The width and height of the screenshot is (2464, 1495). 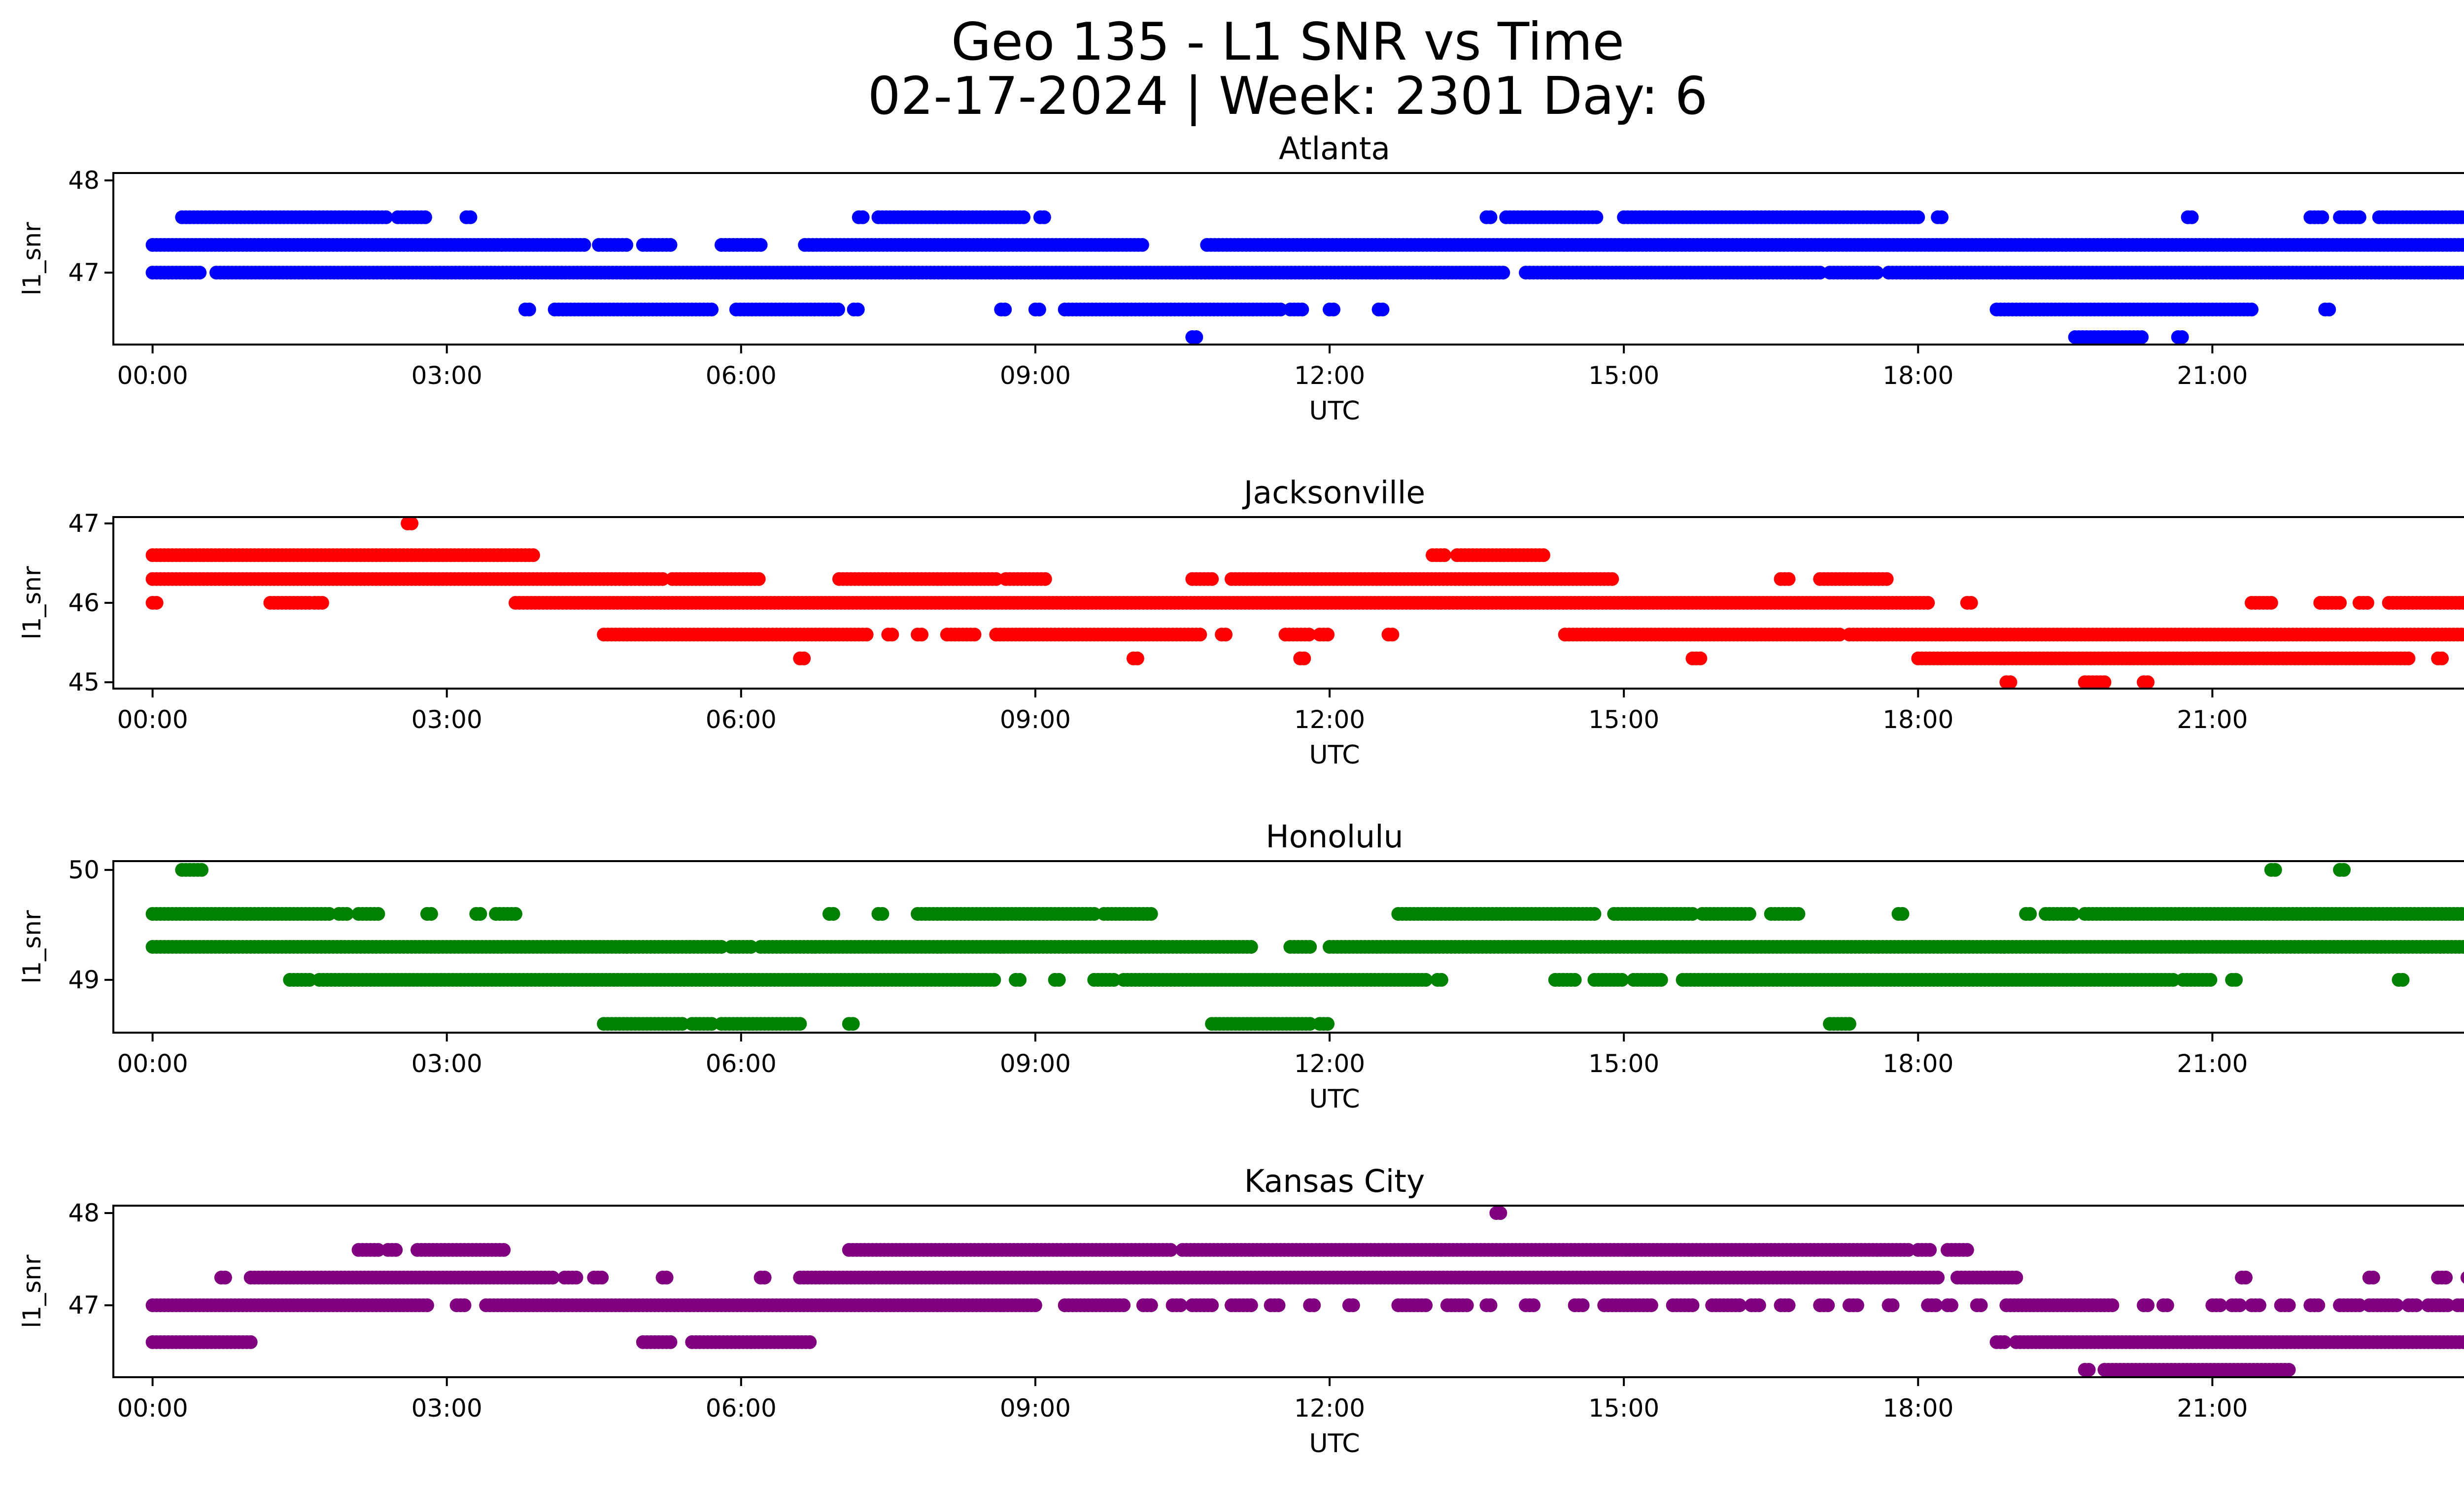 I want to click on y-axis-label-atlanta: l1_snr, so click(x=32, y=258).